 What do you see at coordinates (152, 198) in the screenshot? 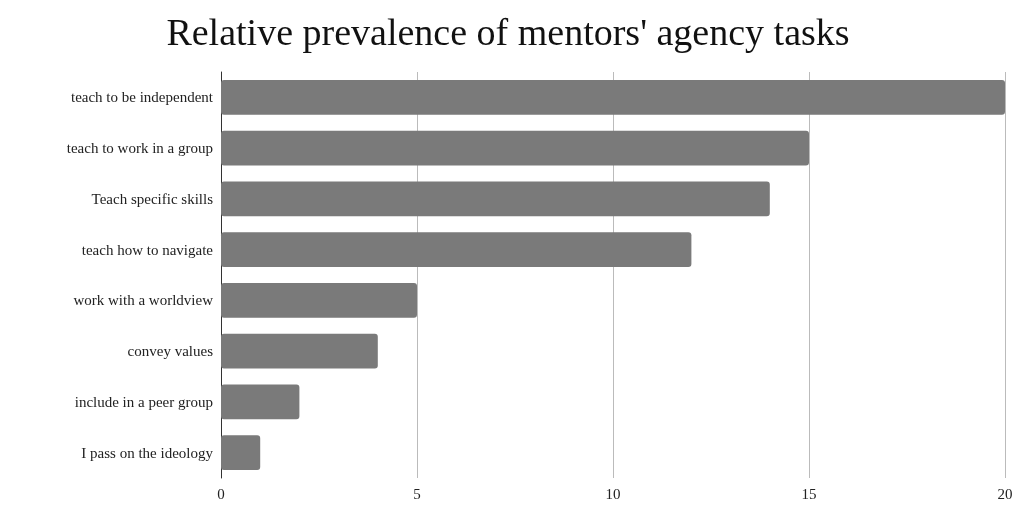
I see `y-tick-label: Teach specific skills` at bounding box center [152, 198].